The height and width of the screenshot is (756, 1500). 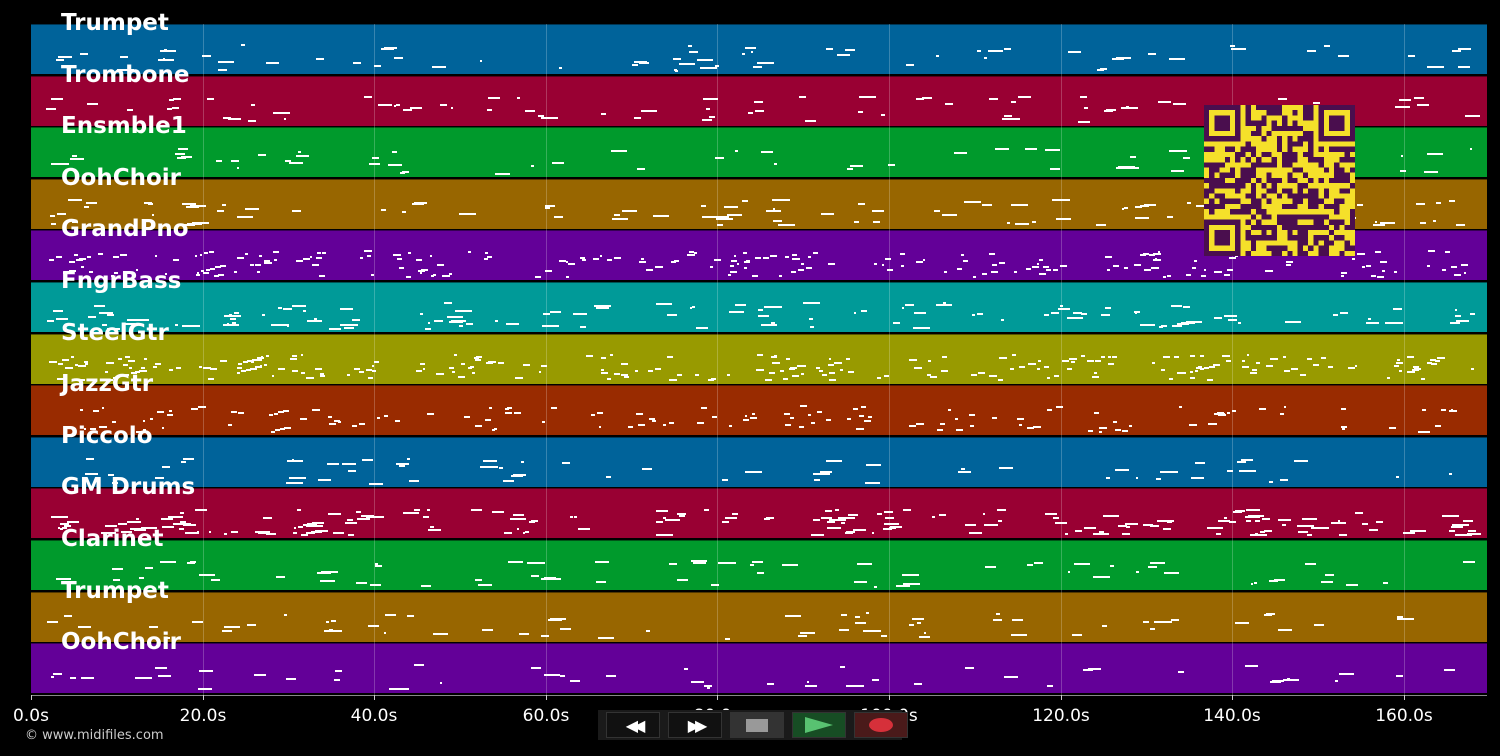 I want to click on rewind-icon: ◀◀, so click(x=635, y=725).